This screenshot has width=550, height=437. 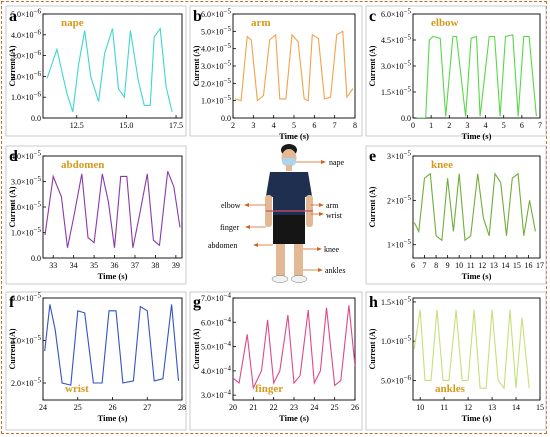 What do you see at coordinates (112, 209) in the screenshot?
I see `series-line-abdomen` at bounding box center [112, 209].